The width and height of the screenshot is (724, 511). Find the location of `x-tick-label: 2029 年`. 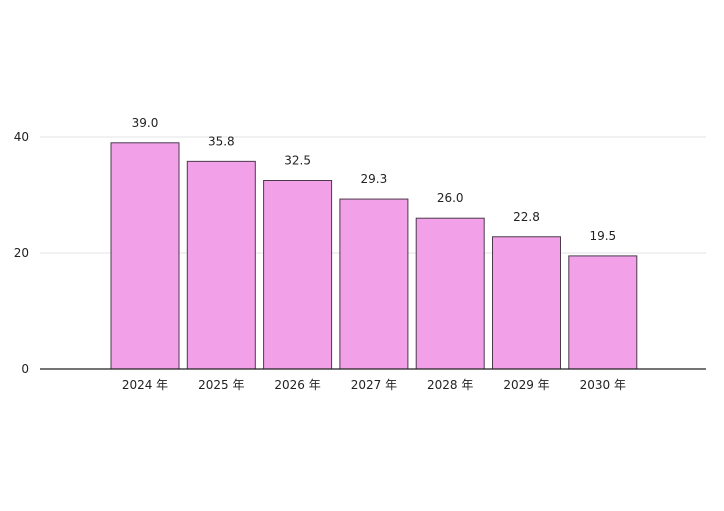

x-tick-label: 2029 年 is located at coordinates (526, 385).